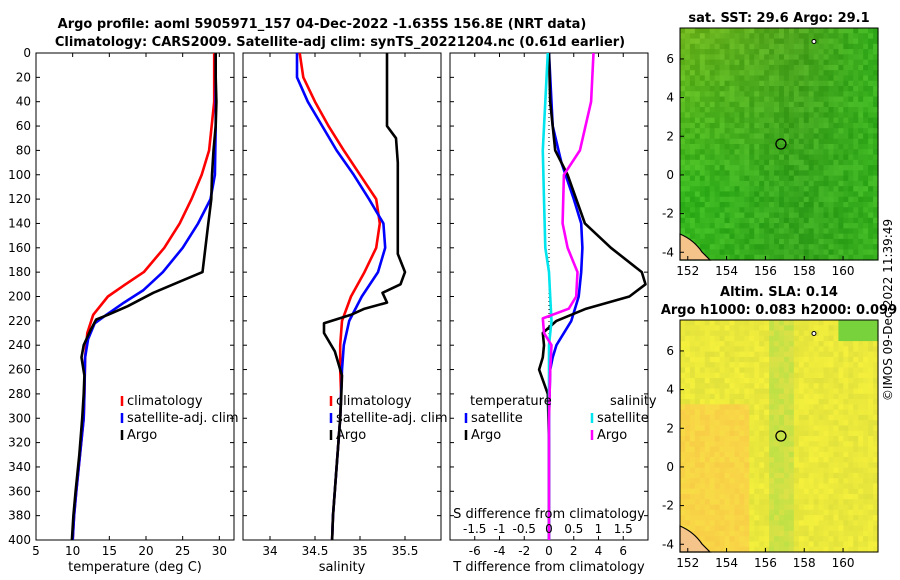  Describe the element at coordinates (548, 567) in the screenshot. I see `difference-profile-xlabel: T difference from climatology` at that location.